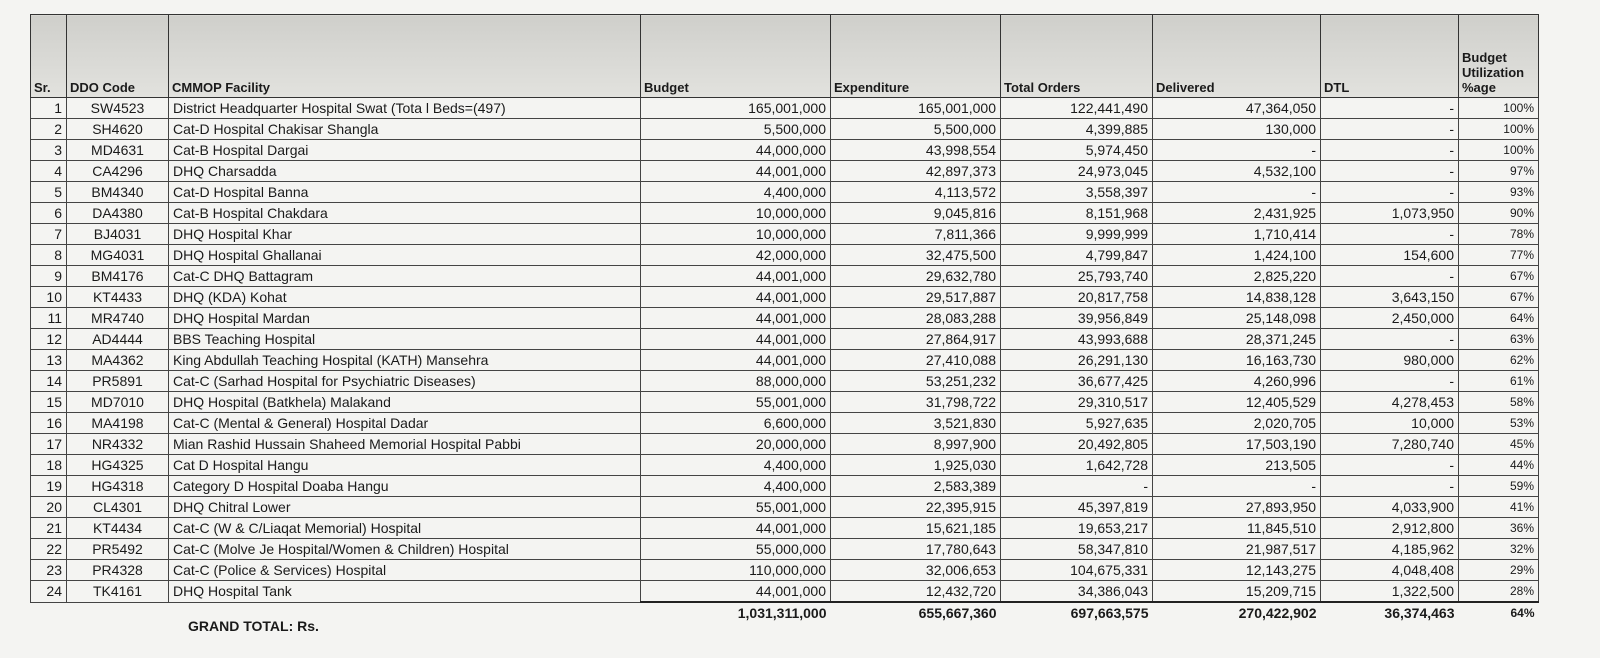 This screenshot has height=658, width=1600. What do you see at coordinates (915, 56) in the screenshot?
I see `column-header: Expenditure` at bounding box center [915, 56].